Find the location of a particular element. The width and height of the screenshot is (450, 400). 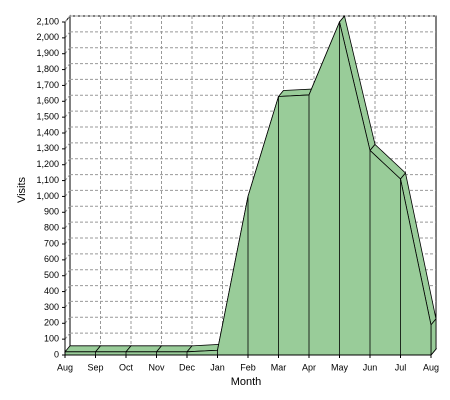

y-tick-label: 2,000 is located at coordinates (47, 37).